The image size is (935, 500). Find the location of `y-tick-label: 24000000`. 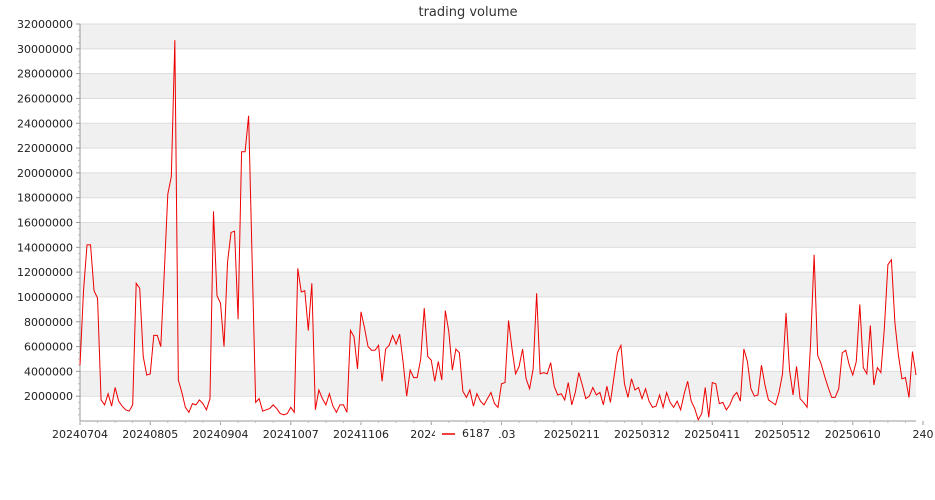

y-tick-label: 24000000 is located at coordinates (45, 123).